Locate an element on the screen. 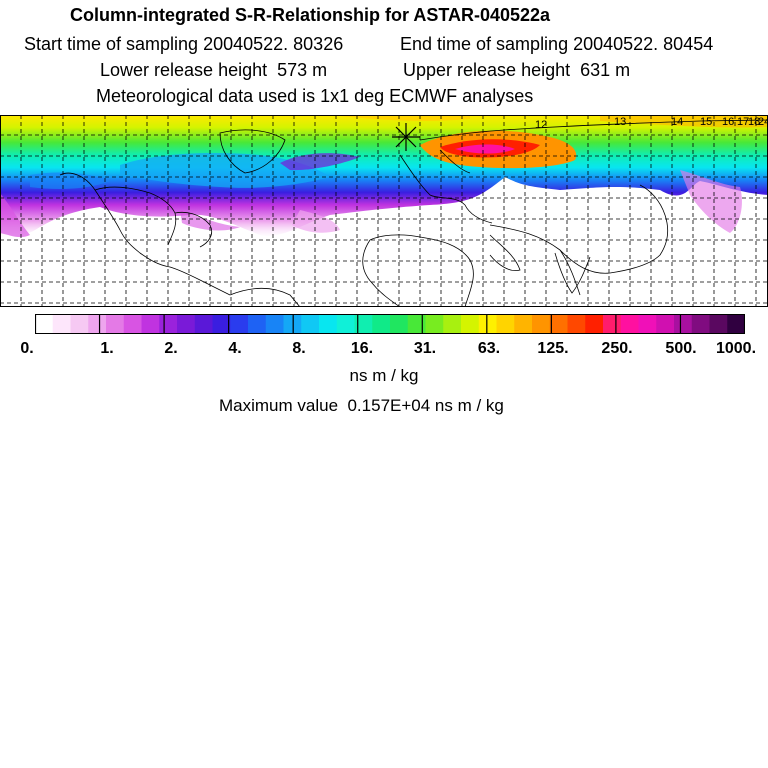 The image size is (768, 768). africa-coast is located at coordinates (418, 270).